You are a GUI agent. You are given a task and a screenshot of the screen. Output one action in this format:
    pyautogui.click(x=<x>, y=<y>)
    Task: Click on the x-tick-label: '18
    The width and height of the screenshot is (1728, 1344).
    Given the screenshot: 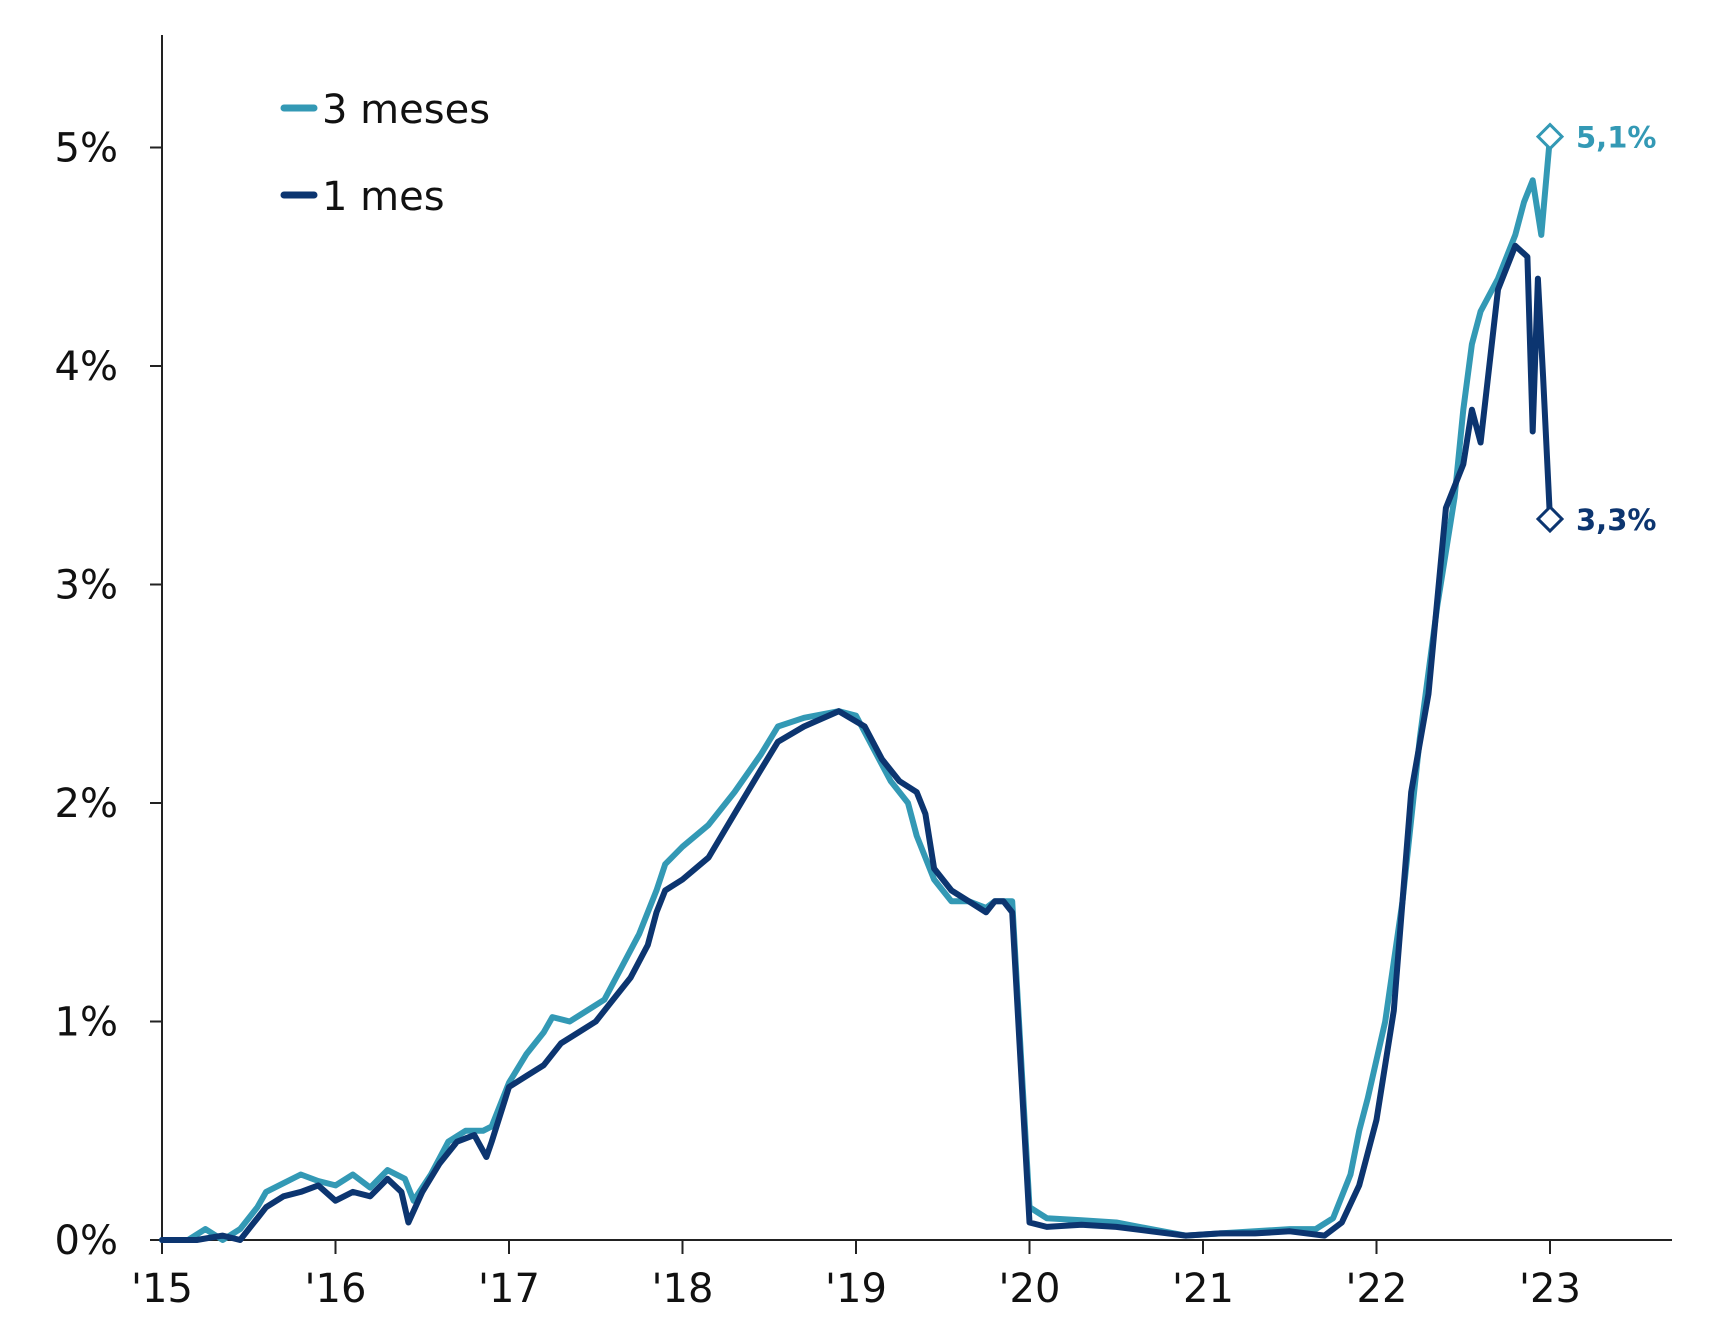 What is the action you would take?
    pyautogui.click(x=683, y=1289)
    